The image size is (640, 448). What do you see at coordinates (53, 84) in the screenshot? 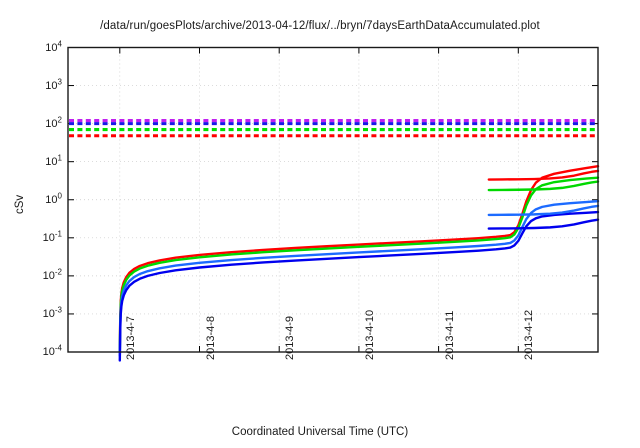
I see `y-tick-label: 10³` at bounding box center [53, 84].